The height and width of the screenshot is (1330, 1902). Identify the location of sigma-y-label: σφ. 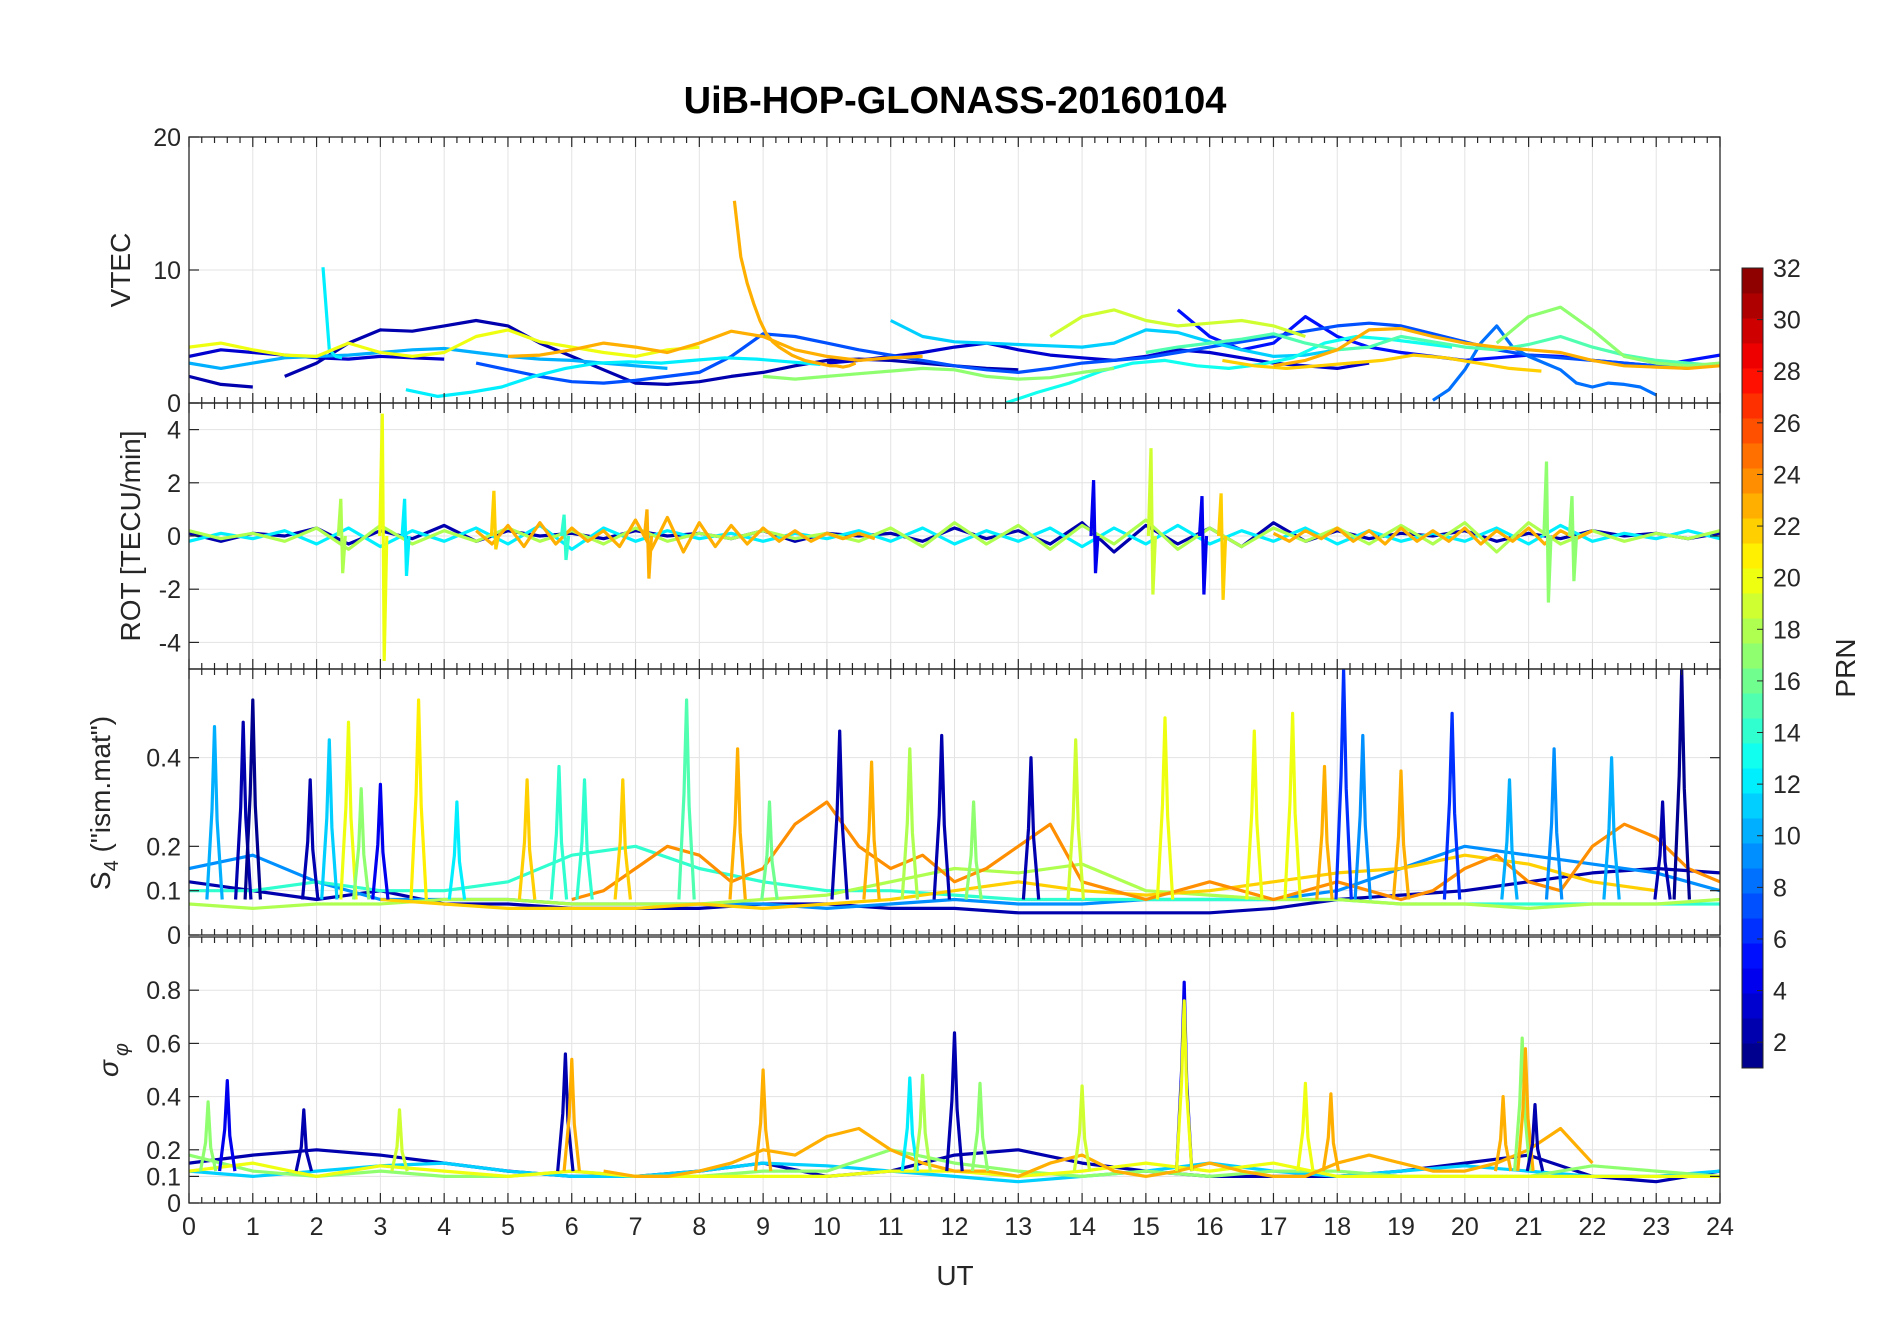
(113, 1060).